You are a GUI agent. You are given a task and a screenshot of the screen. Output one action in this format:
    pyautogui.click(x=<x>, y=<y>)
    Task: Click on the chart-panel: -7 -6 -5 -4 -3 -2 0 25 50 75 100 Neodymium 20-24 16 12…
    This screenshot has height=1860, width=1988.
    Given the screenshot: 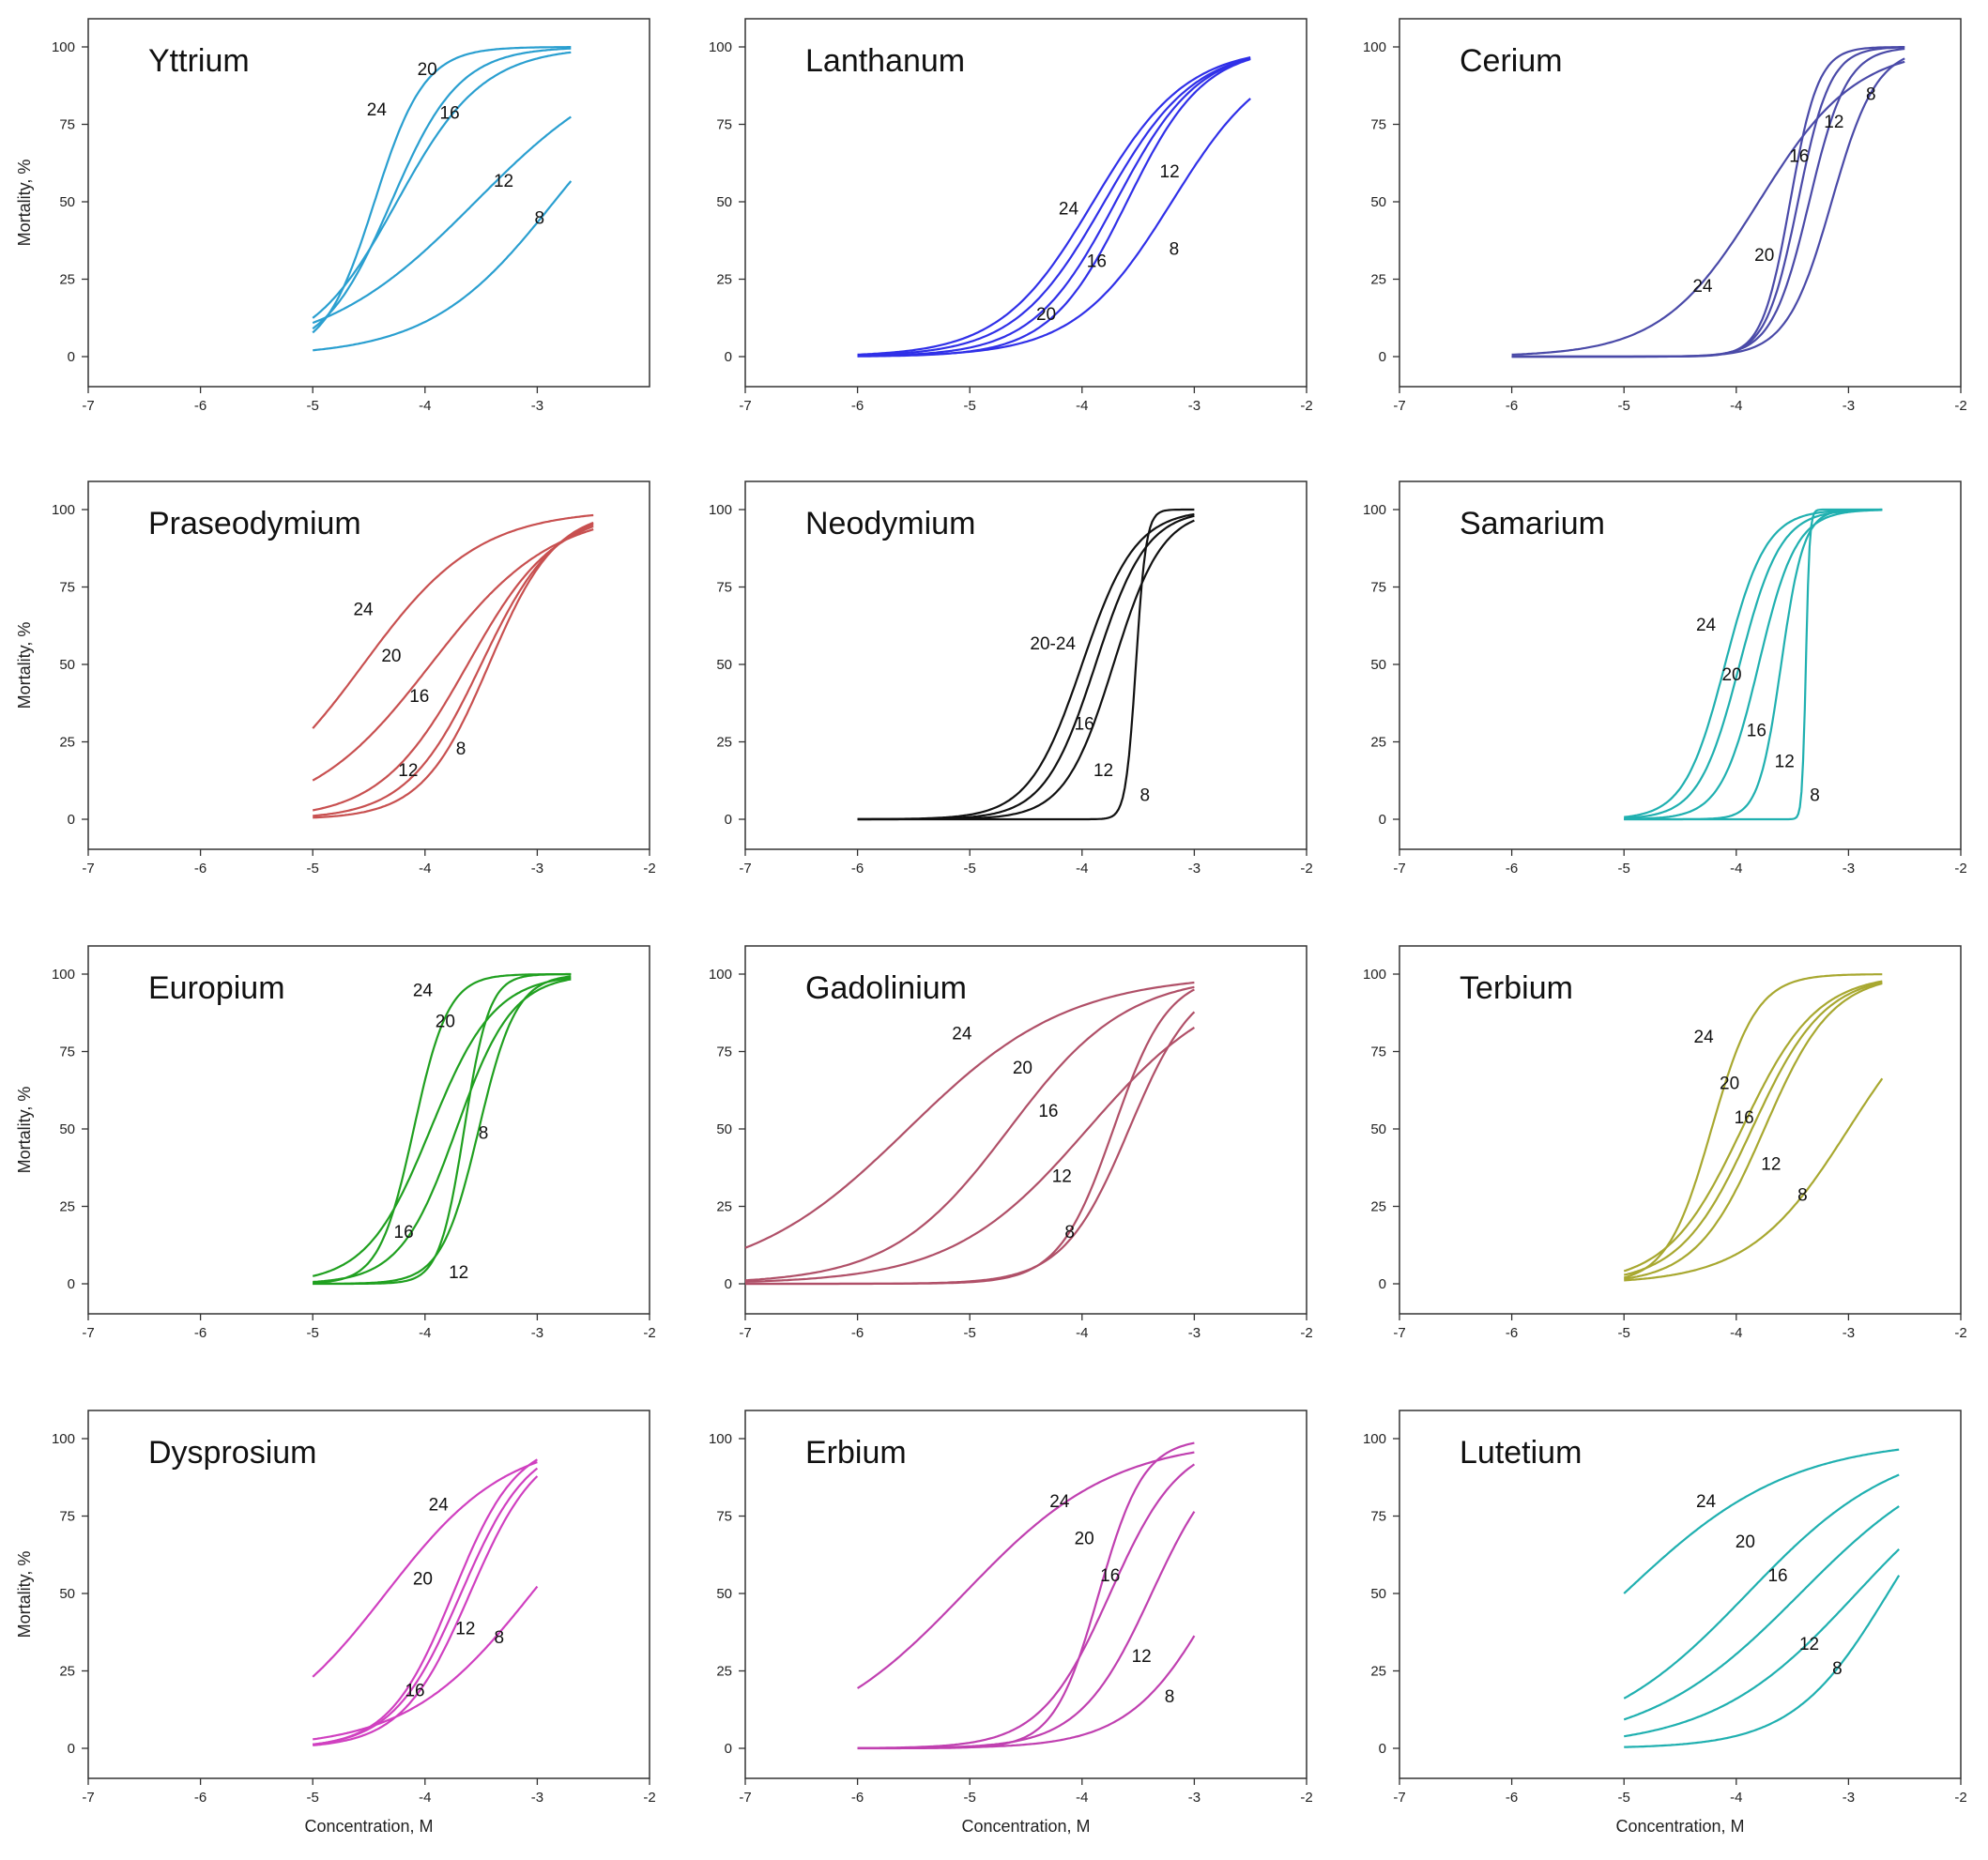 What is the action you would take?
    pyautogui.click(x=1011, y=678)
    